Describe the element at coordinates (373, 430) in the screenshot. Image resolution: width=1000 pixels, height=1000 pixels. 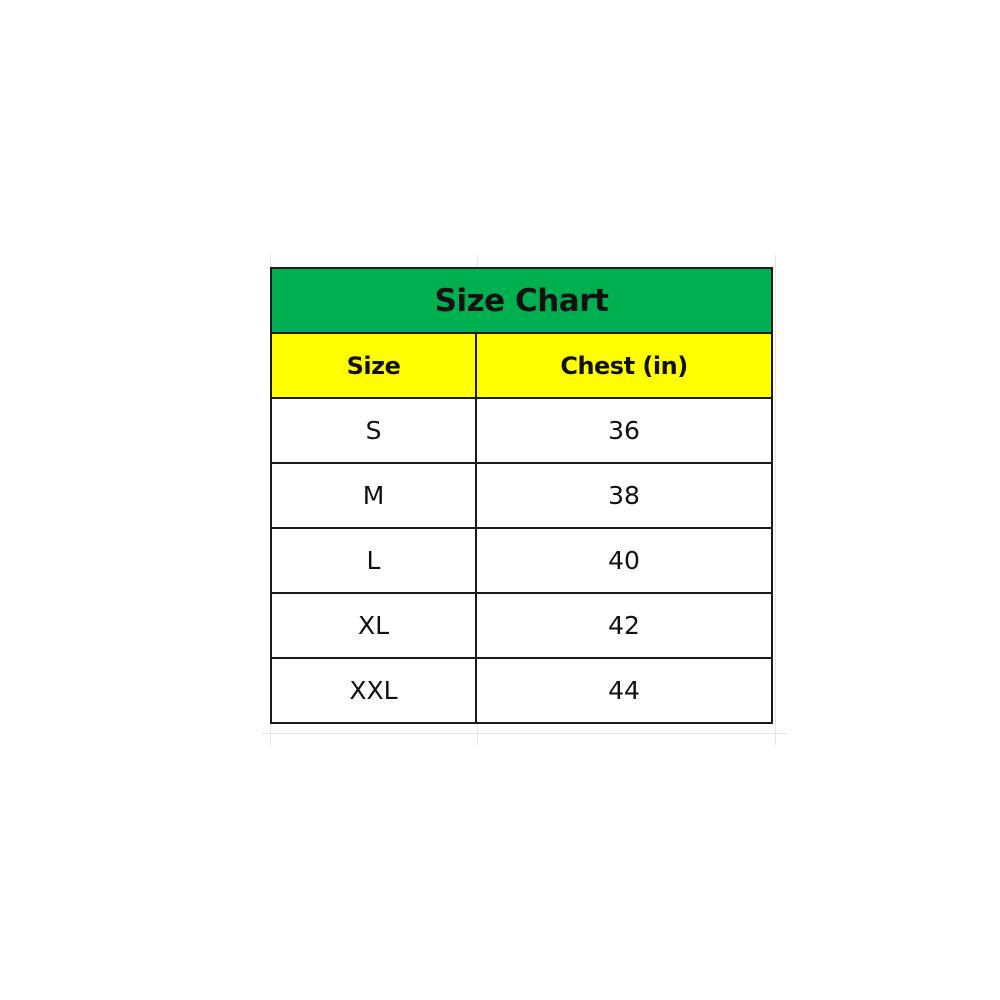
I see `size-cell: S` at that location.